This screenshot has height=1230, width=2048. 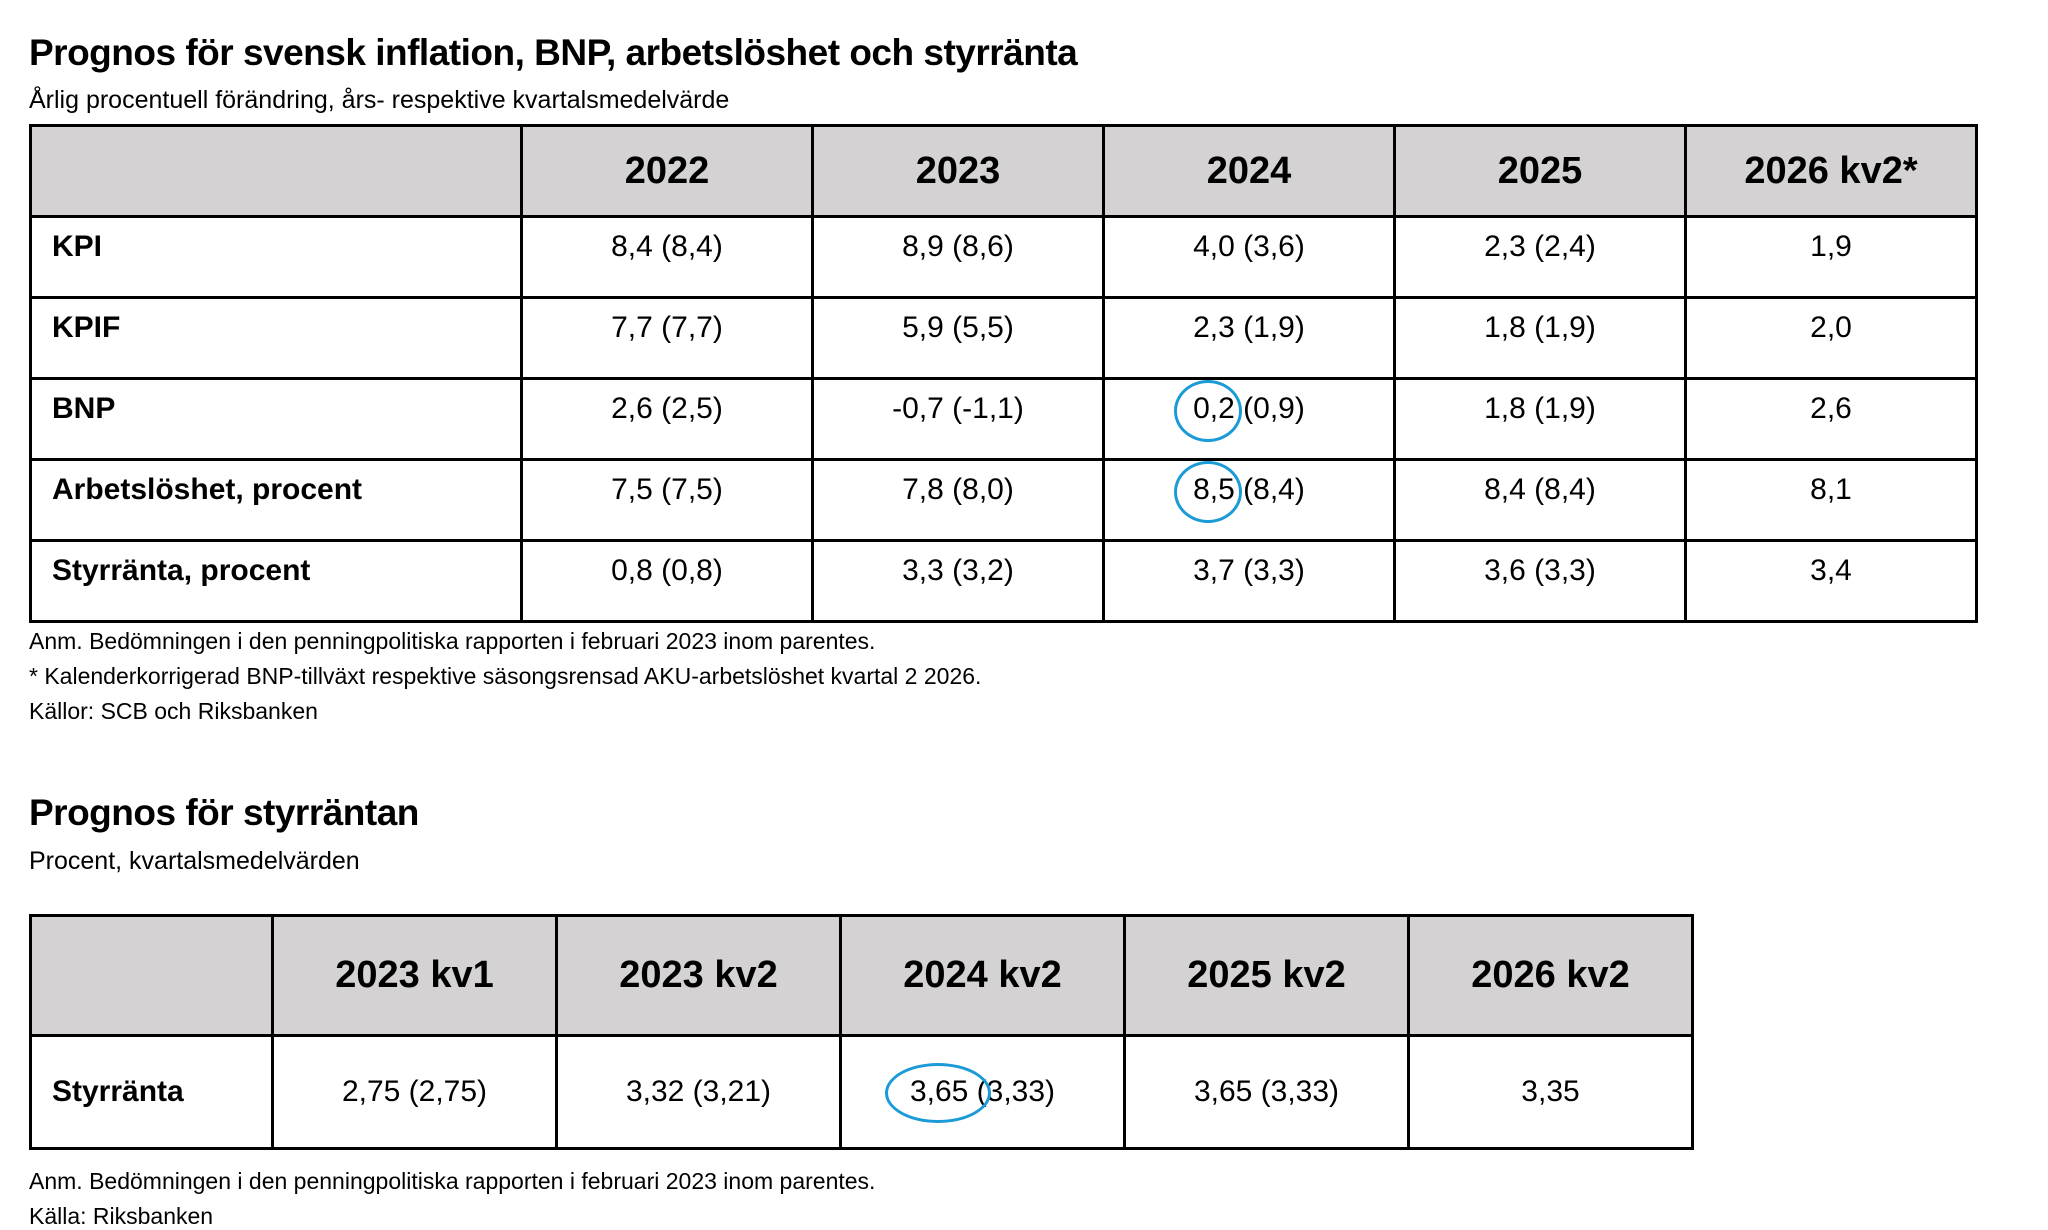 I want to click on header-cell: 2023 kv1, so click(x=414, y=975).